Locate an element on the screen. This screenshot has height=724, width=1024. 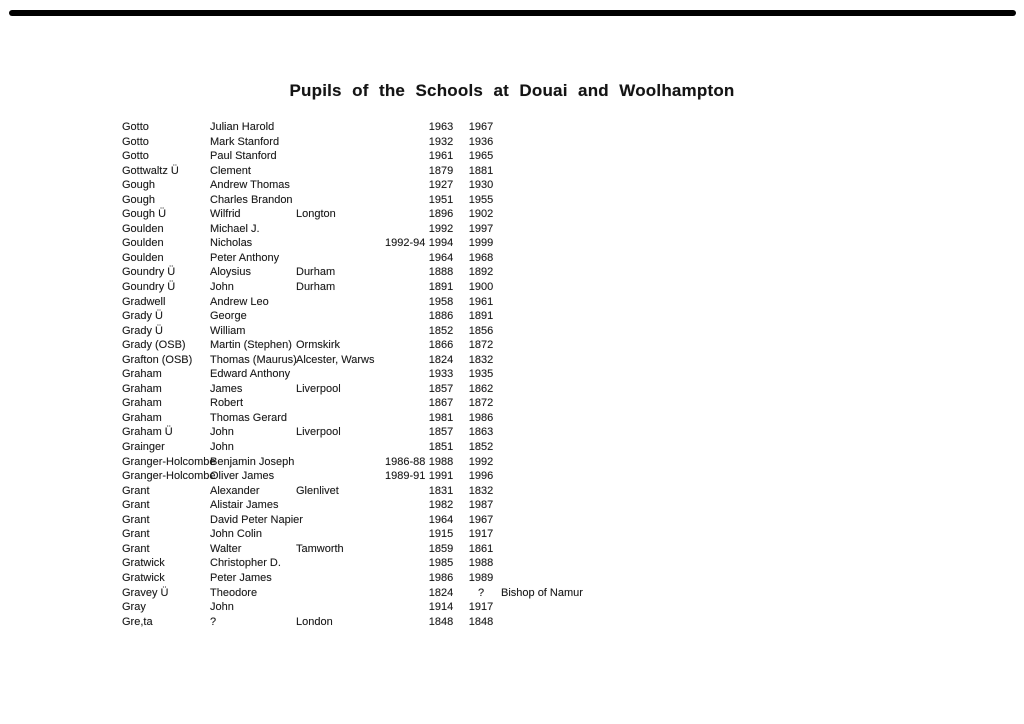
table-row: Grant Walter Tamworth 1859 1861 is located at coordinates (562, 549).